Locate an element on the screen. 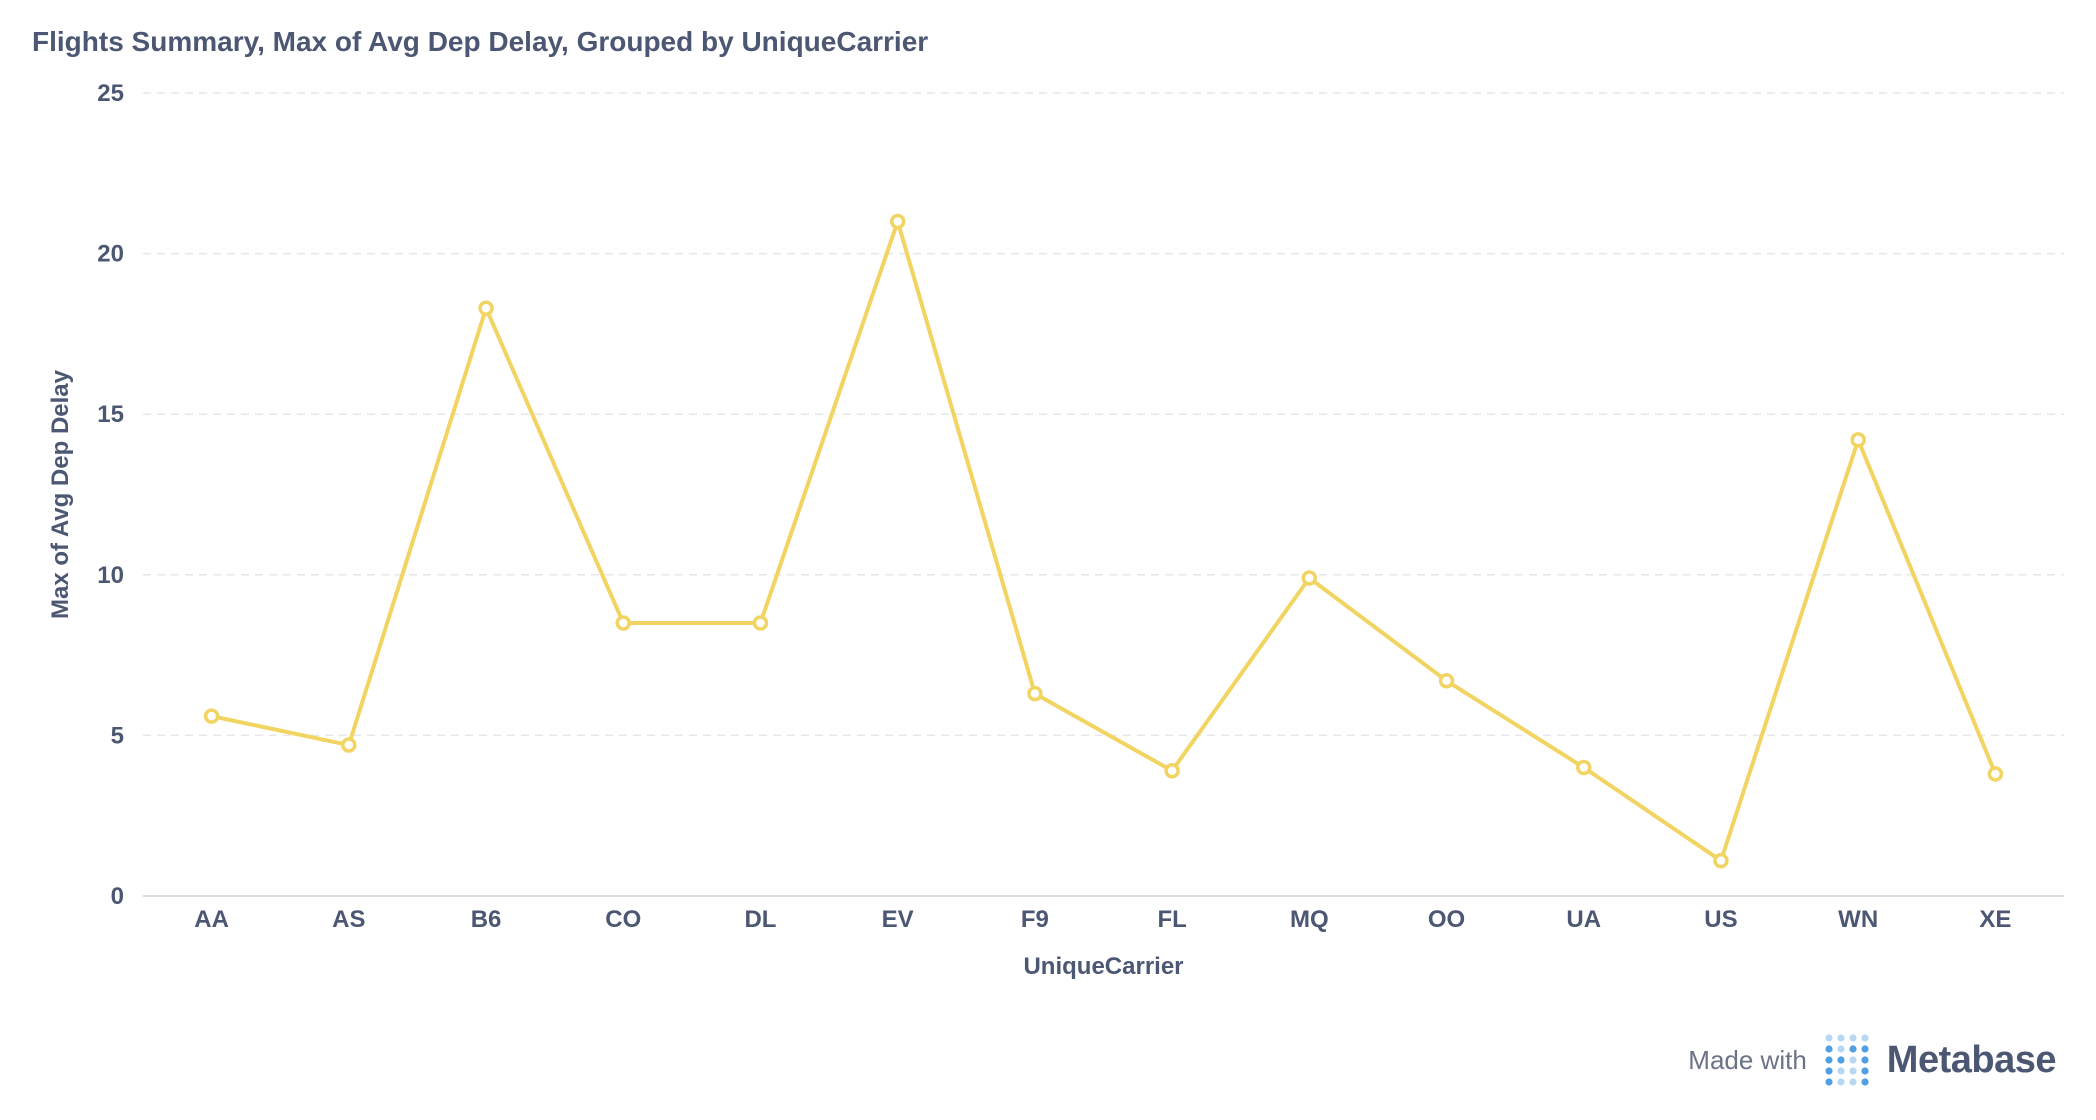  x-tick-label: B6 is located at coordinates (486, 919).